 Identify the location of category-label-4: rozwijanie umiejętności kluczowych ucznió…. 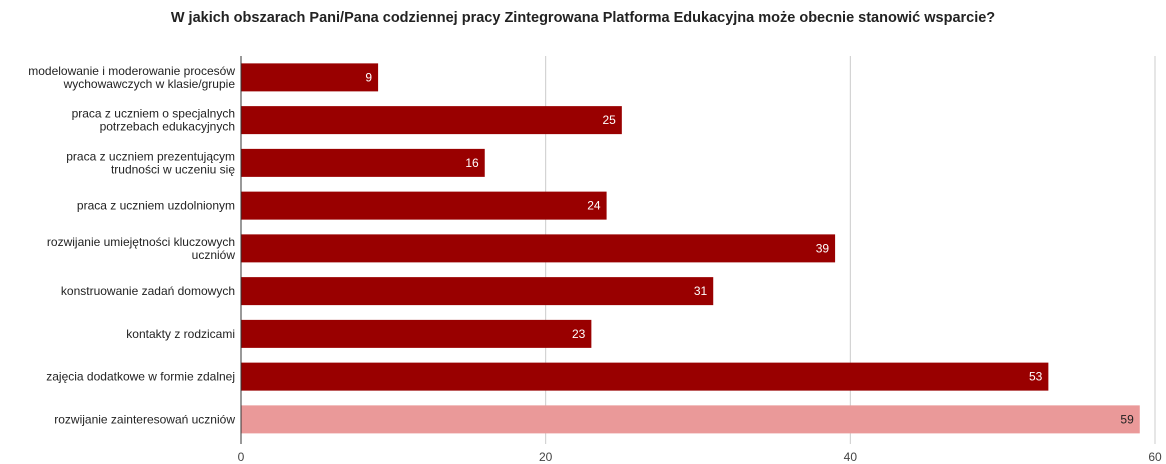
(141, 248).